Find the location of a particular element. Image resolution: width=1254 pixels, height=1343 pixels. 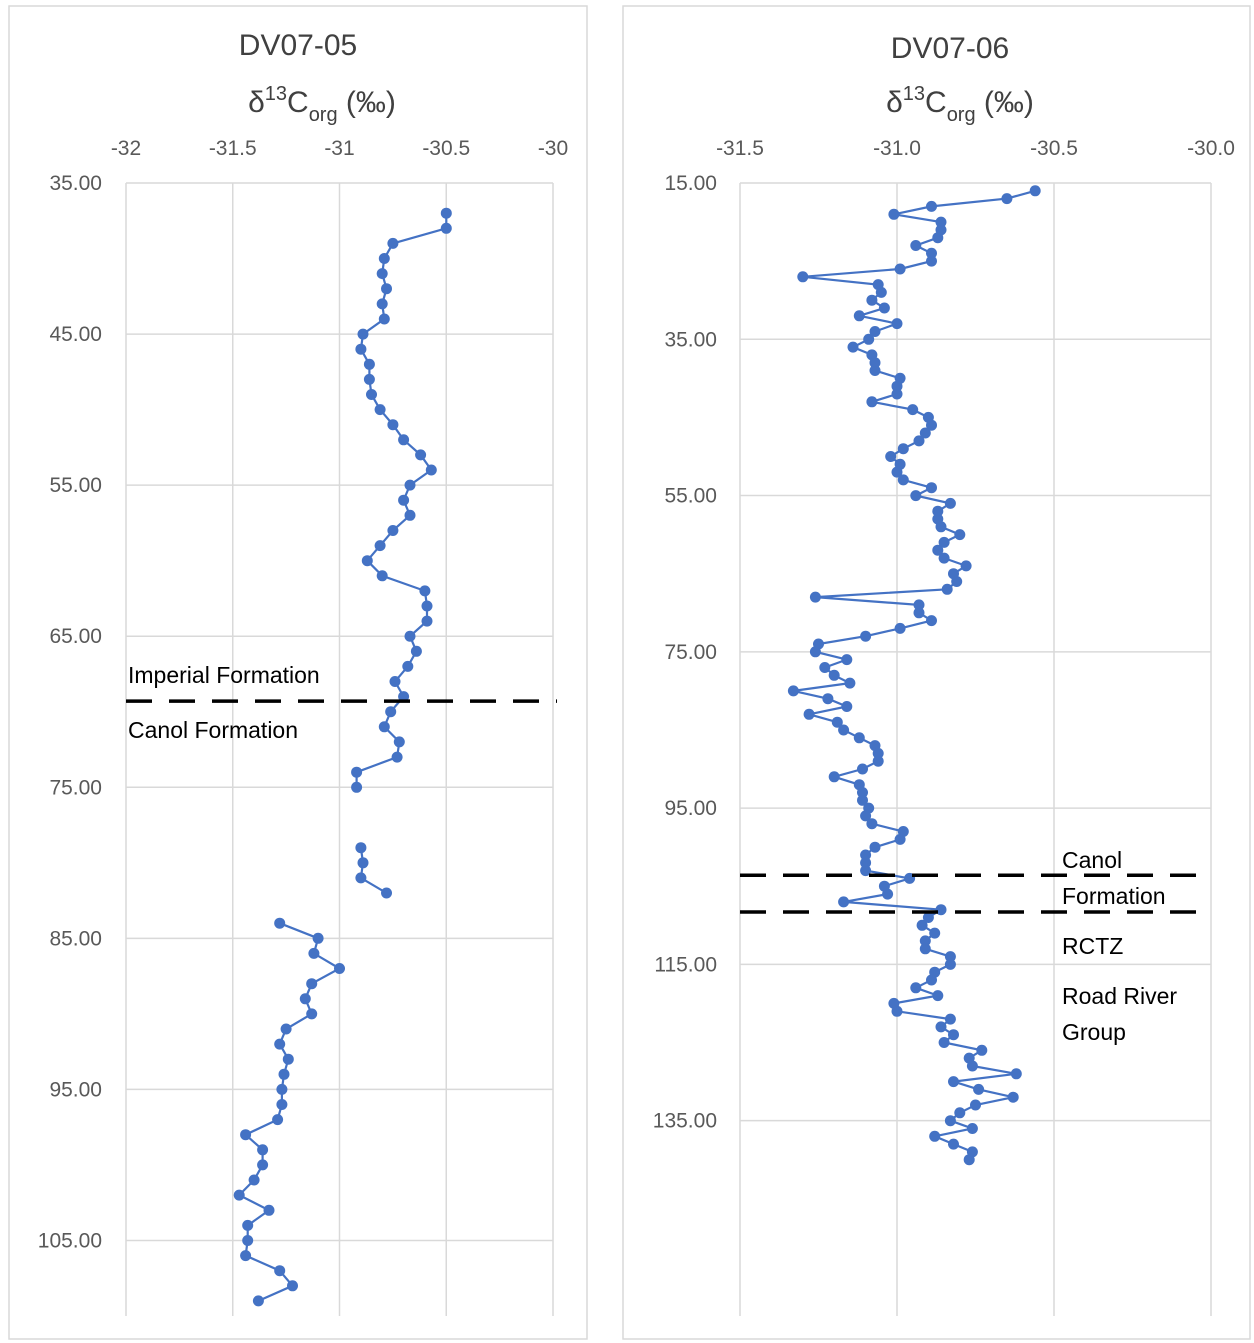

chart-title: DV07-06 is located at coordinates (950, 48).